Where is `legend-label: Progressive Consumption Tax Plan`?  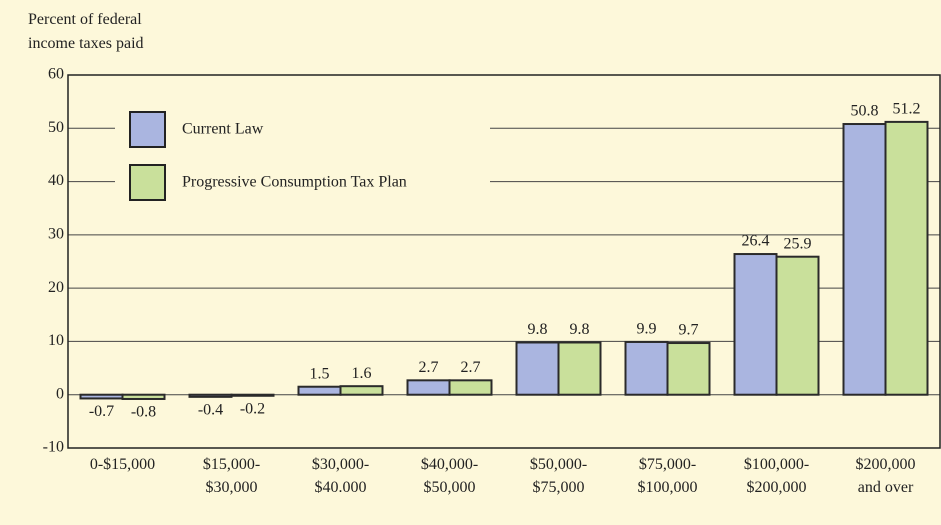
legend-label: Progressive Consumption Tax Plan is located at coordinates (294, 182).